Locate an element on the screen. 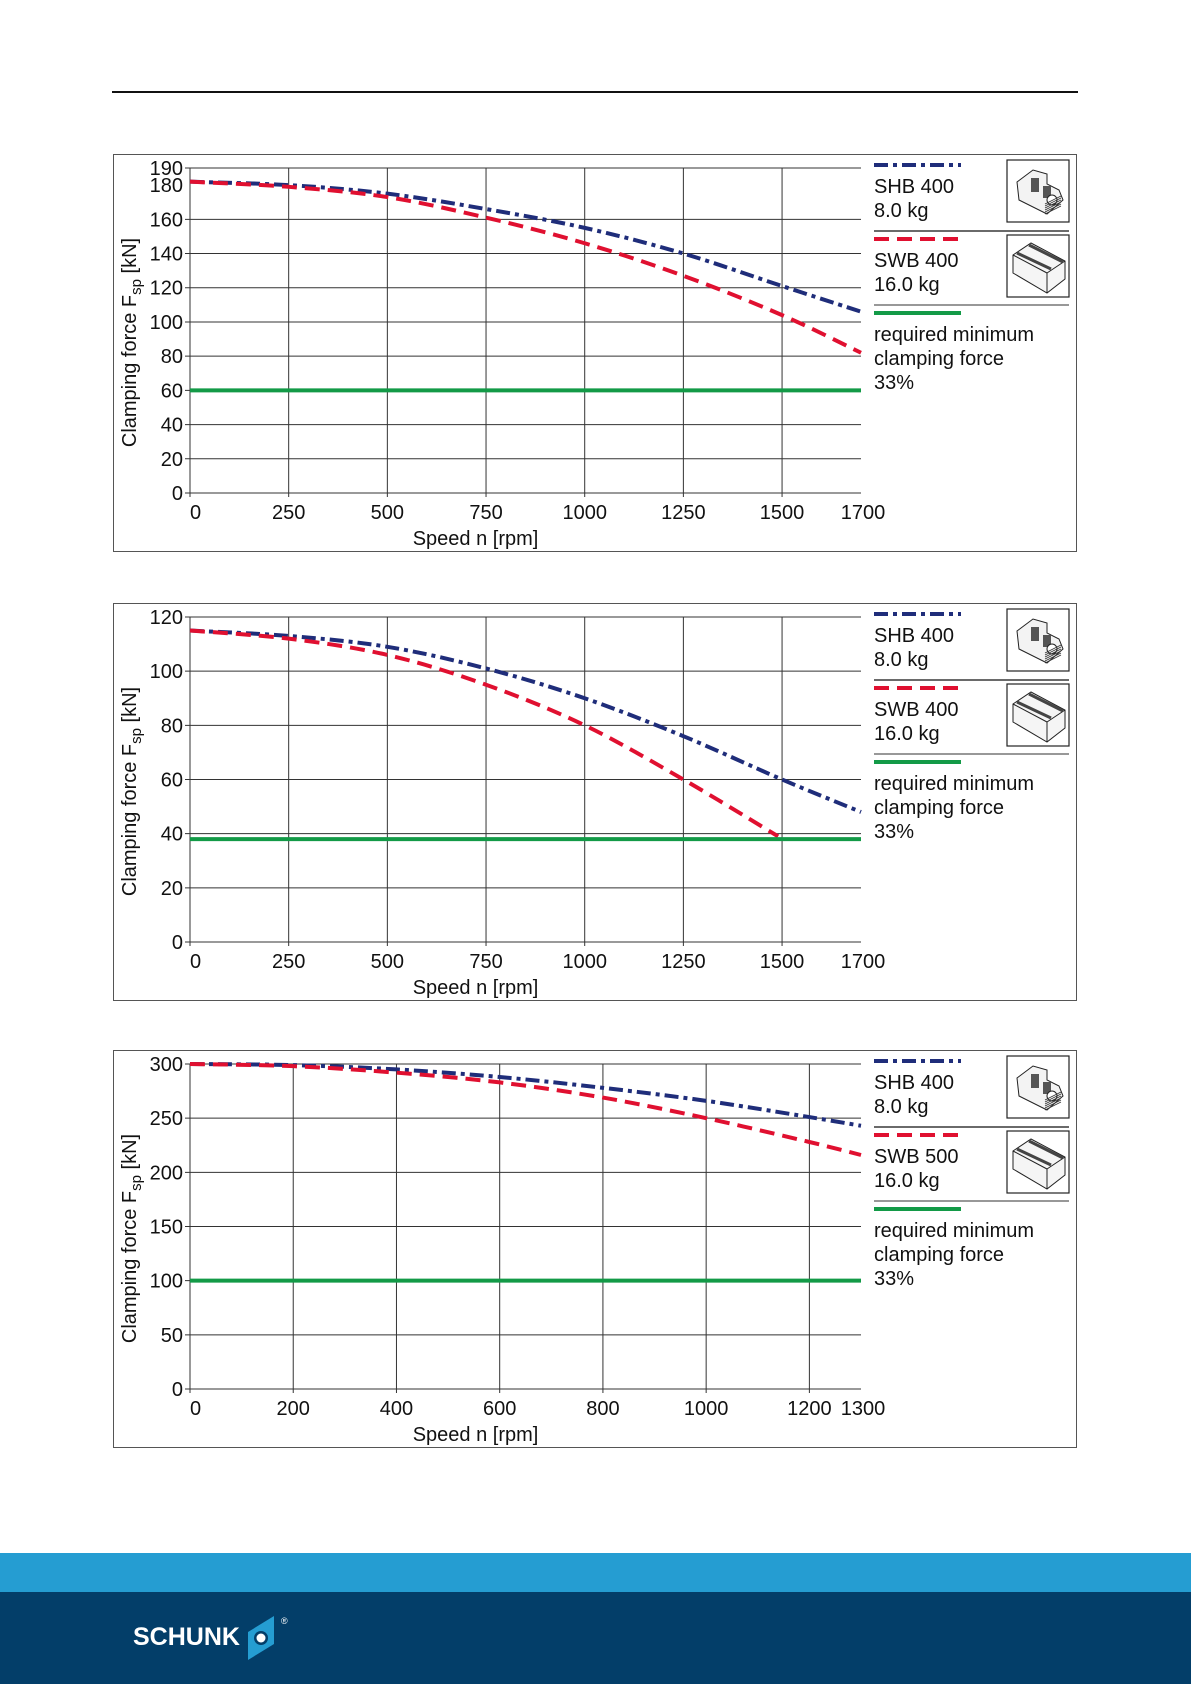 Image resolution: width=1191 pixels, height=1684 pixels. y-tick-label: 120 is located at coordinates (166, 289).